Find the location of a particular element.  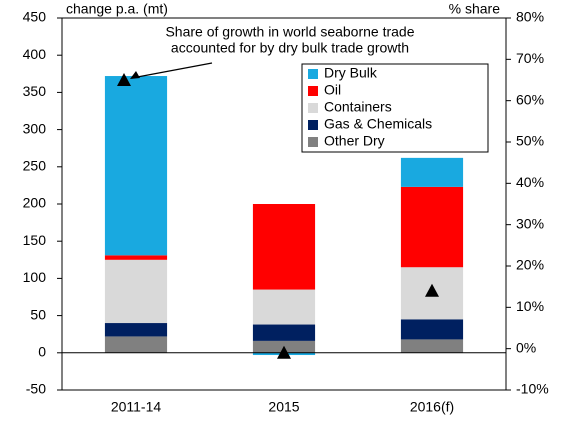

y2-tick-label: 30% is located at coordinates (530, 223).